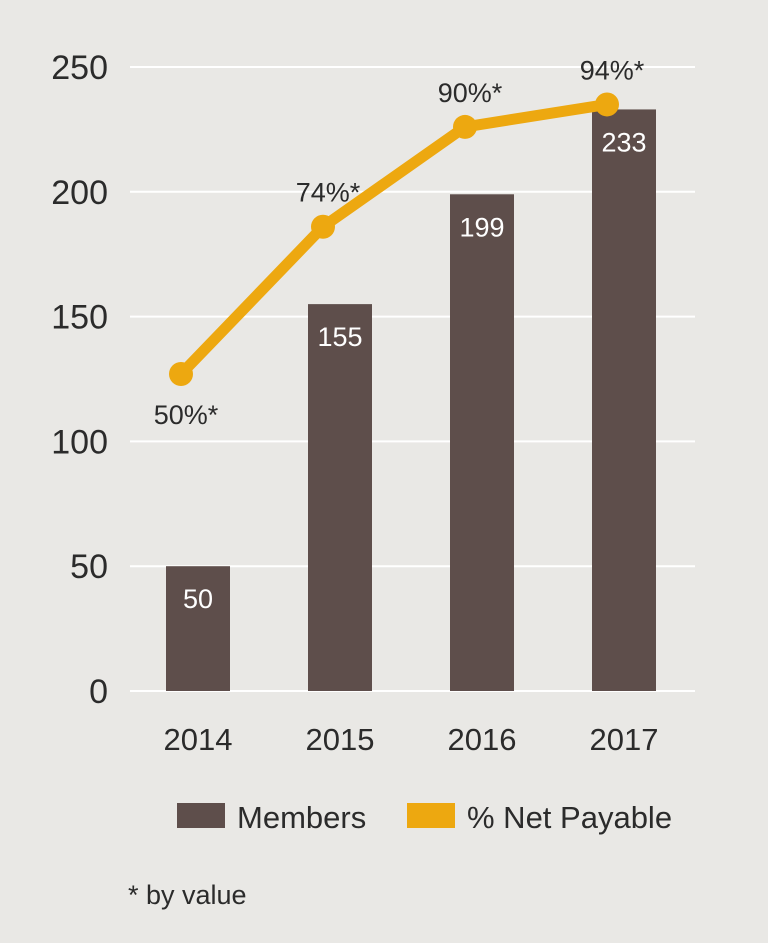 The height and width of the screenshot is (943, 768). Describe the element at coordinates (623, 142) in the screenshot. I see `bar-label-2017: 233` at that location.